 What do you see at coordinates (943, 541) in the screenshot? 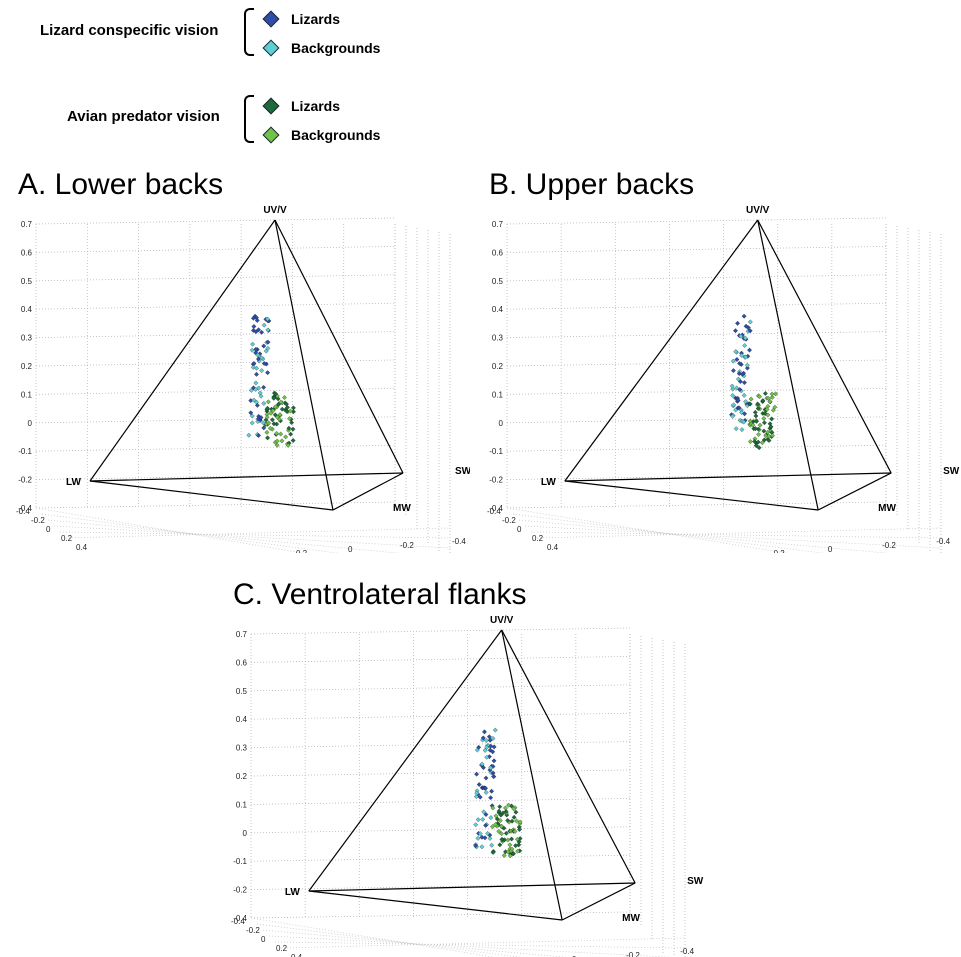
I see `x-tick-label: -0.4` at bounding box center [943, 541].